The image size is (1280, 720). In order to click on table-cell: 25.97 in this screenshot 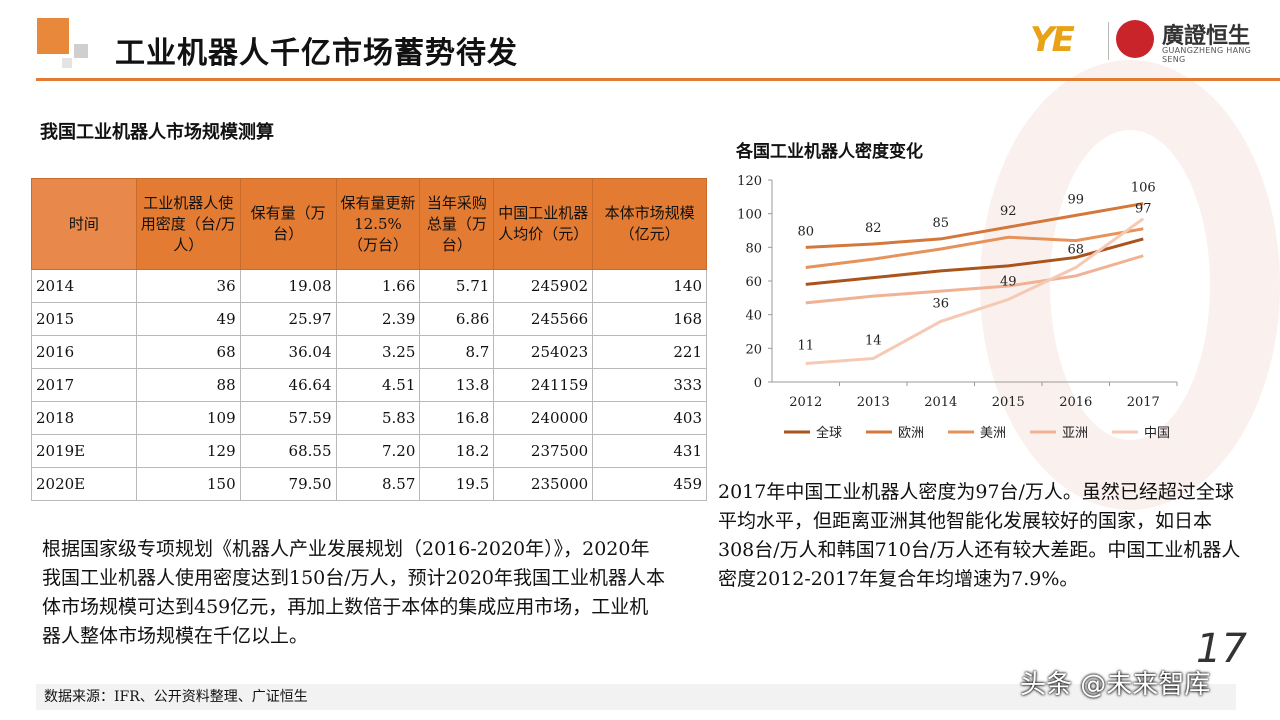, I will do `click(288, 319)`.